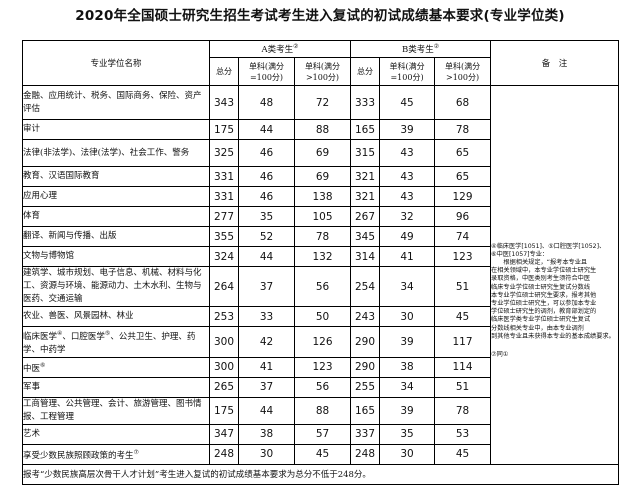  Describe the element at coordinates (60, 333) in the screenshot. I see `row-major-note: ④` at that location.